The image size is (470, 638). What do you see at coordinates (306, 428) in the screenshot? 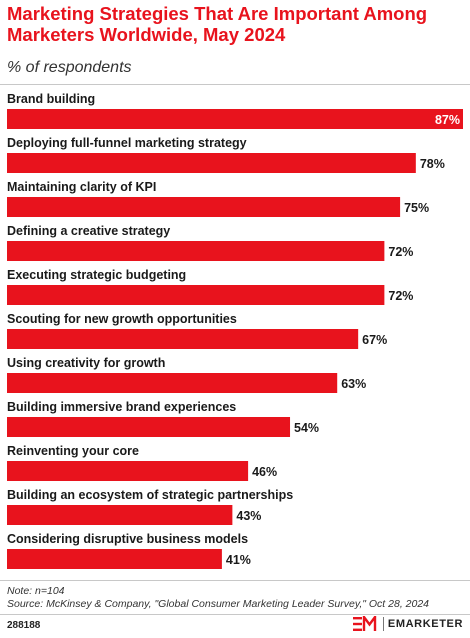
I see `value-label: 54%` at bounding box center [306, 428].